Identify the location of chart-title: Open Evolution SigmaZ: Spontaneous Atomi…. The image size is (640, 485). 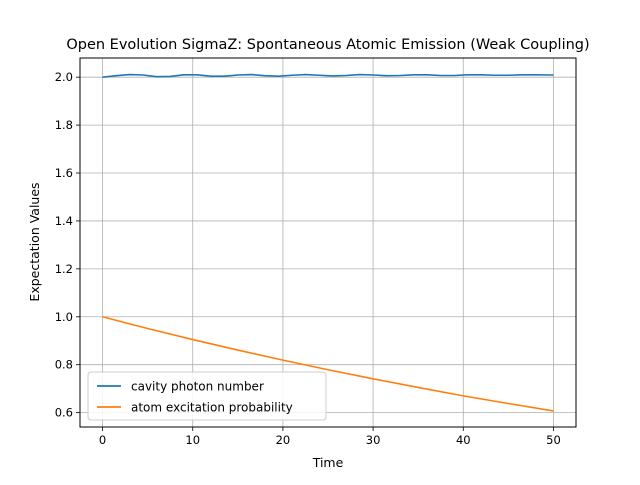
(327, 45).